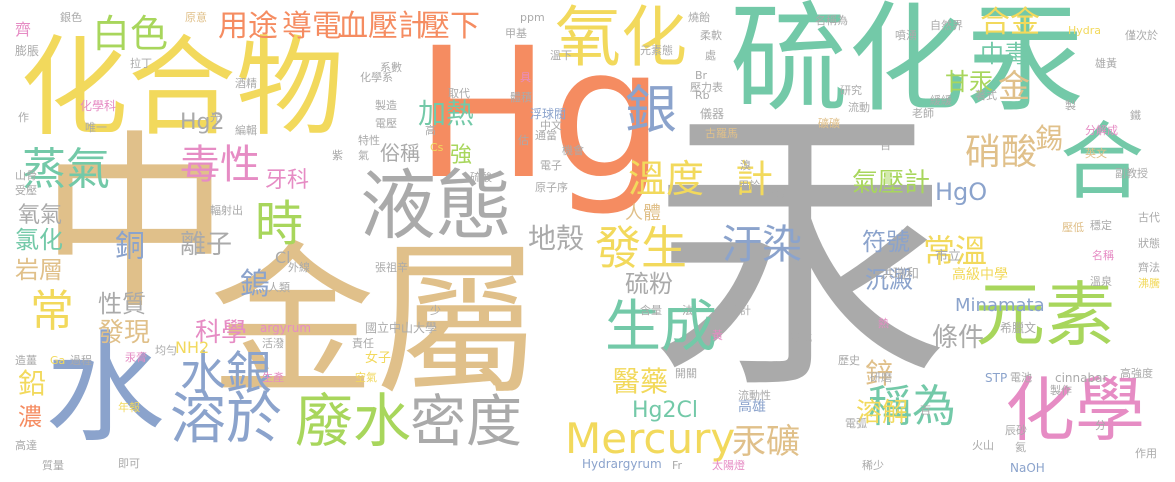  Describe the element at coordinates (711, 35) in the screenshot. I see `word-soft: 柔軟` at that location.